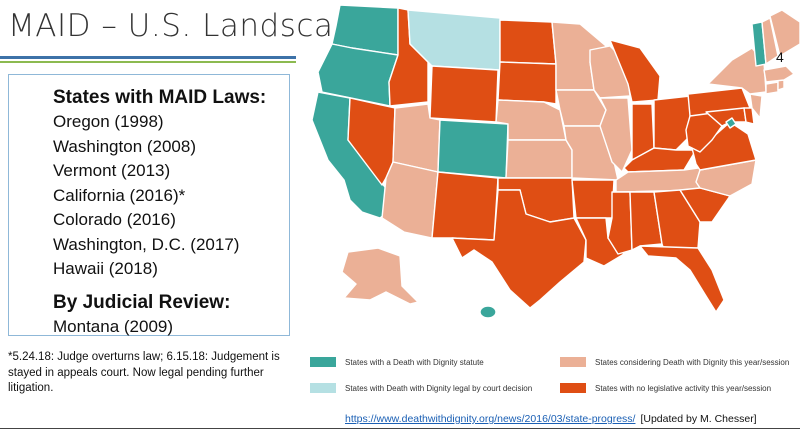 The image size is (800, 433). Describe the element at coordinates (191, 26) in the screenshot. I see `slide-title: MAID – U.S. Landscape` at that location.